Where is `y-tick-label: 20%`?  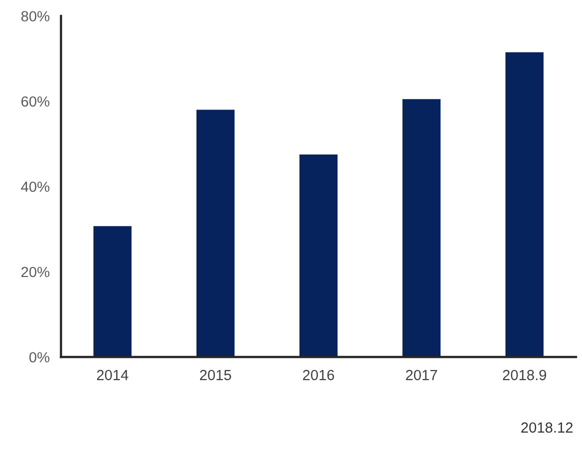
y-tick-label: 20% is located at coordinates (35, 272).